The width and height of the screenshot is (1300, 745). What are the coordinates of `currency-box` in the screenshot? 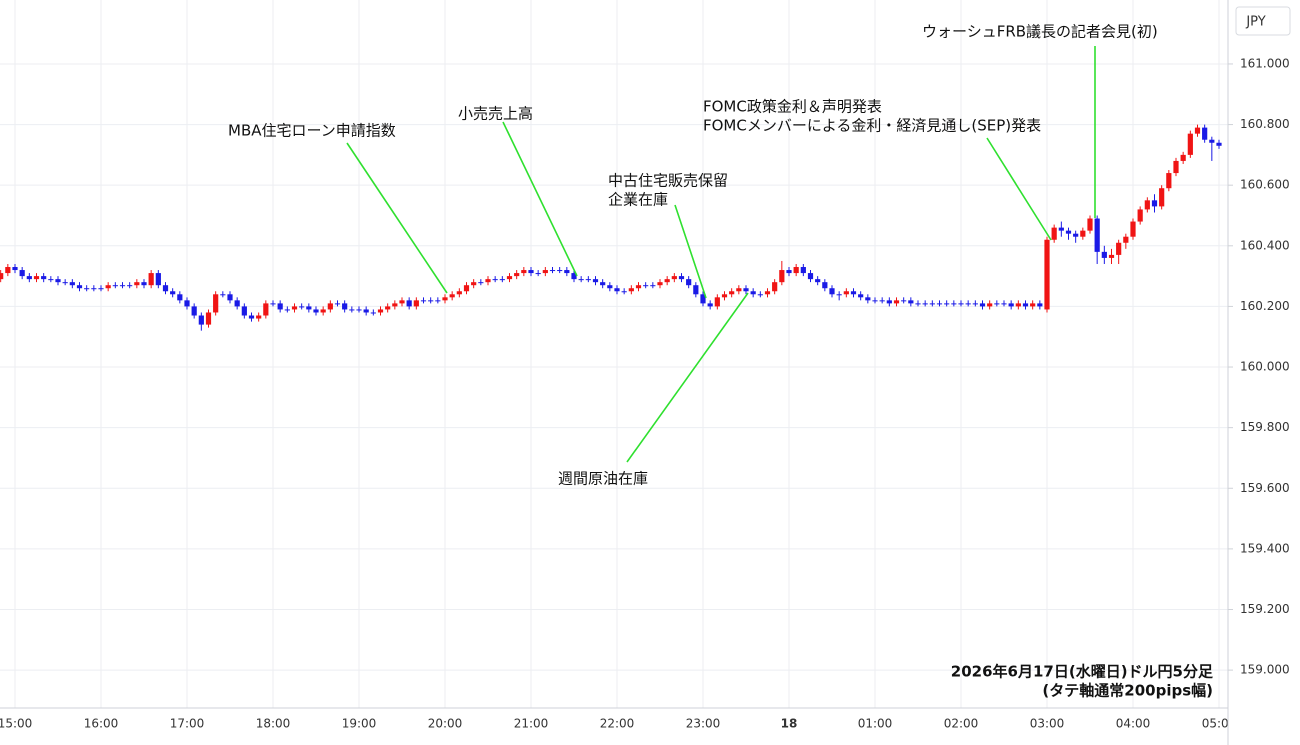 It's located at (1263, 21).